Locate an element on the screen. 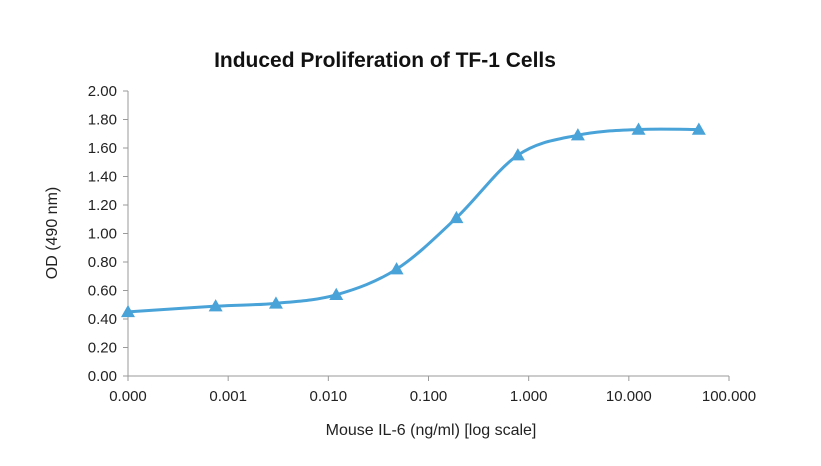  x-tick-label: 0.100 is located at coordinates (429, 396).